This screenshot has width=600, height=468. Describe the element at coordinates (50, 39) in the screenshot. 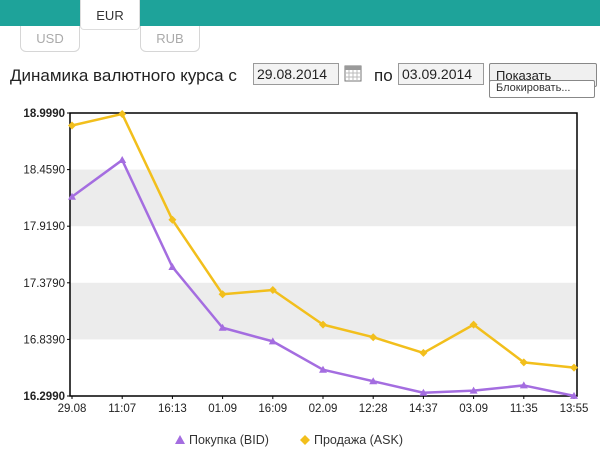

I see `tab-usd: USD` at that location.